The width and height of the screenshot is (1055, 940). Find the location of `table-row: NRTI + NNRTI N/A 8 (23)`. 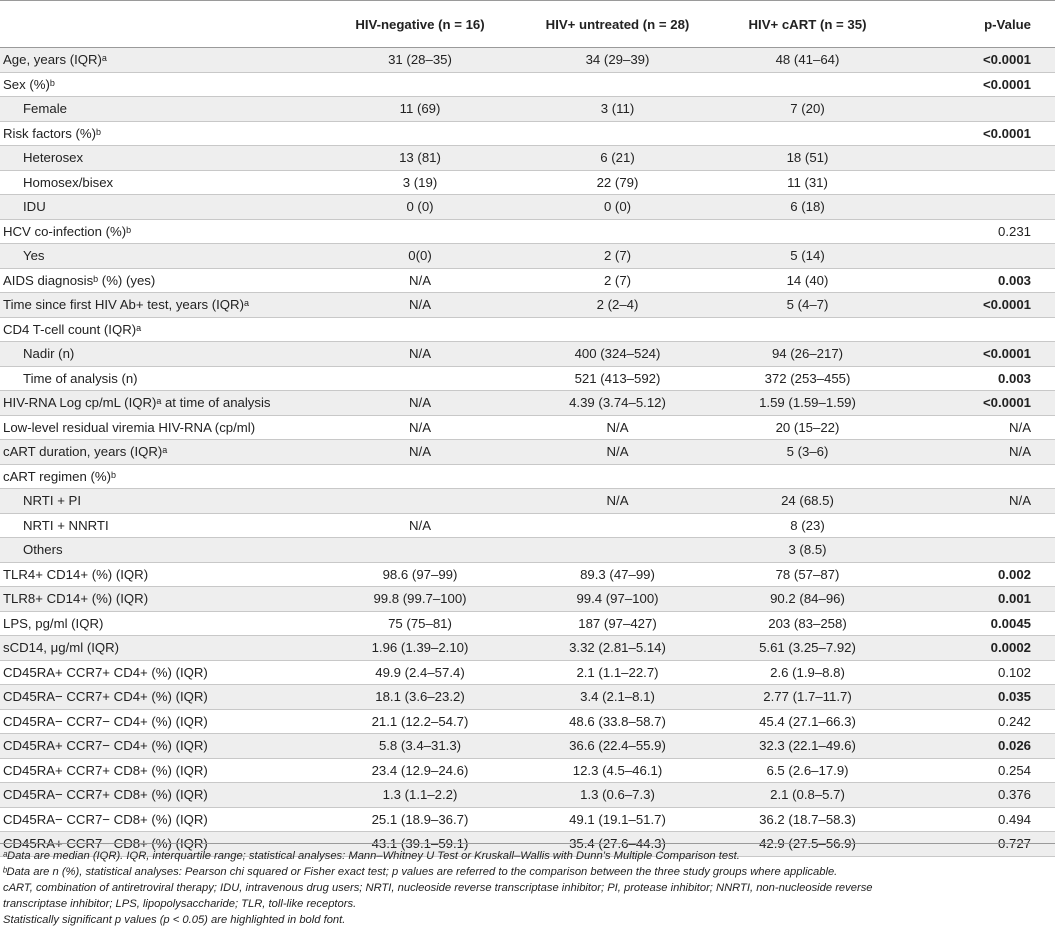

table-row: NRTI + NNRTI N/A 8 (23) is located at coordinates (527, 525).